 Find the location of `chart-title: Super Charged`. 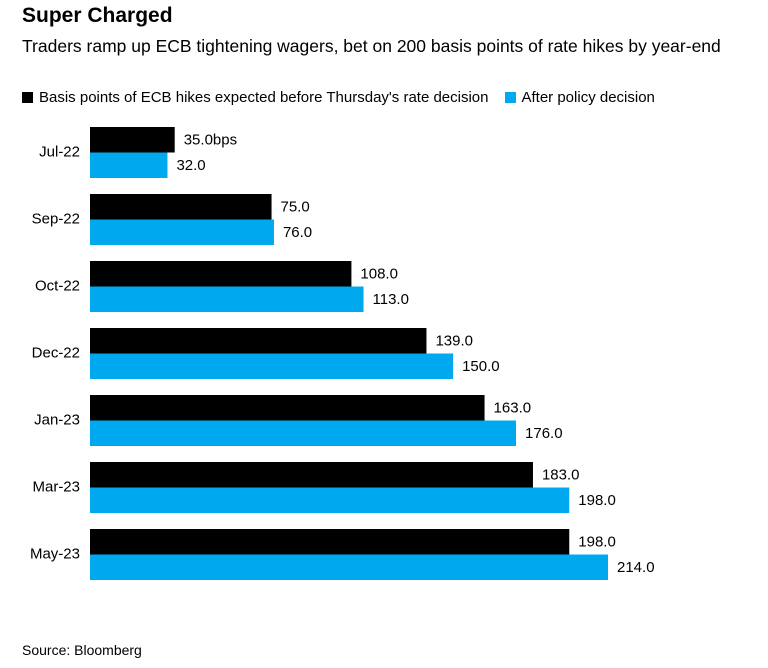

chart-title: Super Charged is located at coordinates (97, 15).